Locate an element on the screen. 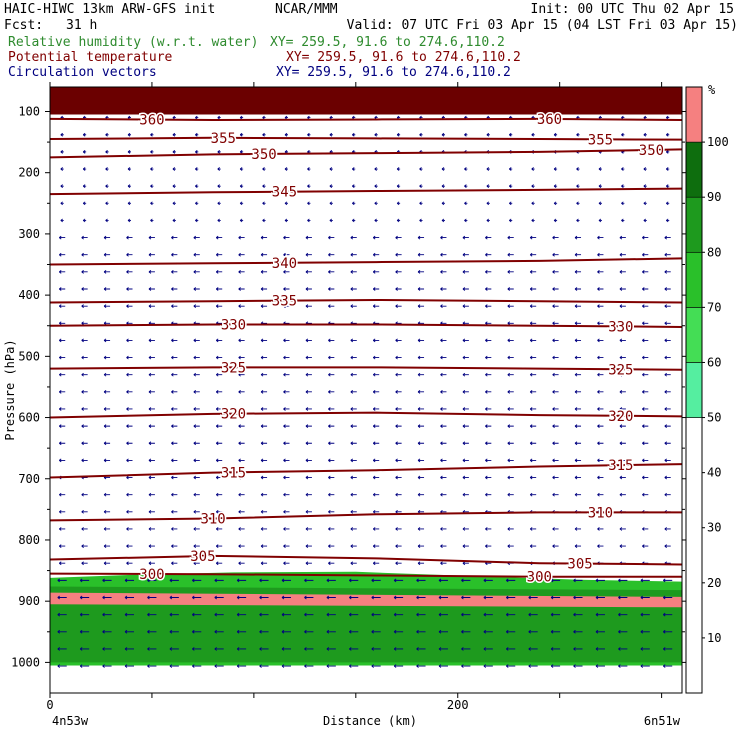 This screenshot has width=740, height=740. y-tick-label: 400 is located at coordinates (29, 295).